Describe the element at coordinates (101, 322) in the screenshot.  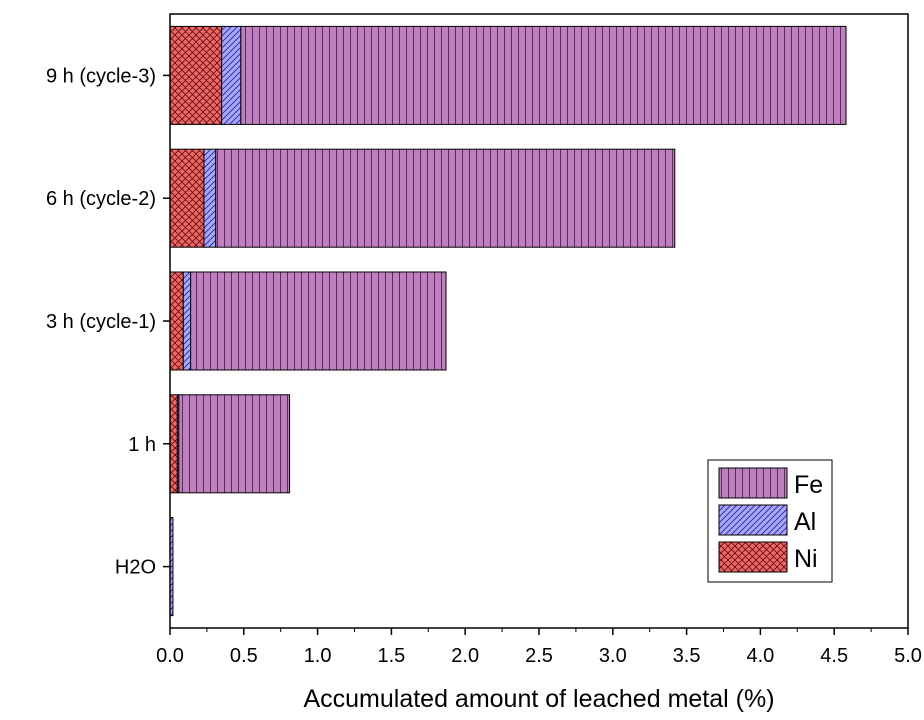
I see `y-tick-label: 3 h (cycle-1)` at that location.